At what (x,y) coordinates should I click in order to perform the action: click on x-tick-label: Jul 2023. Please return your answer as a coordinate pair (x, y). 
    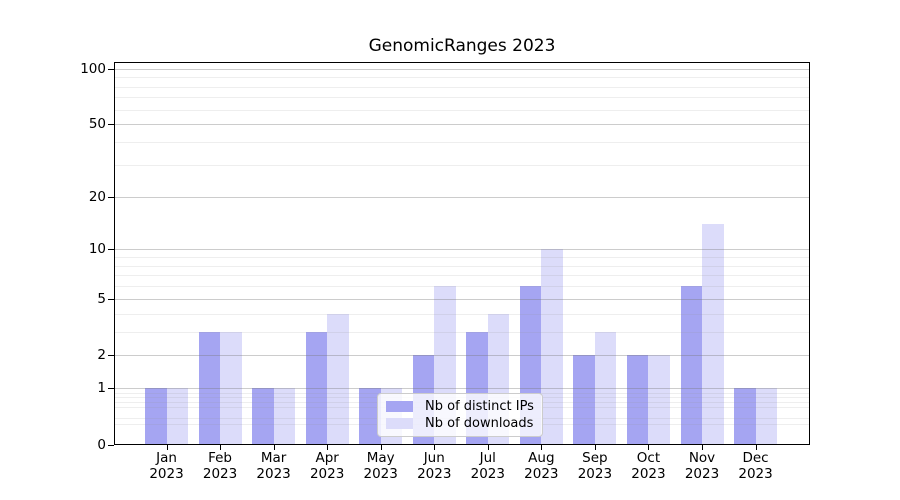
    Looking at the image, I should click on (487, 466).